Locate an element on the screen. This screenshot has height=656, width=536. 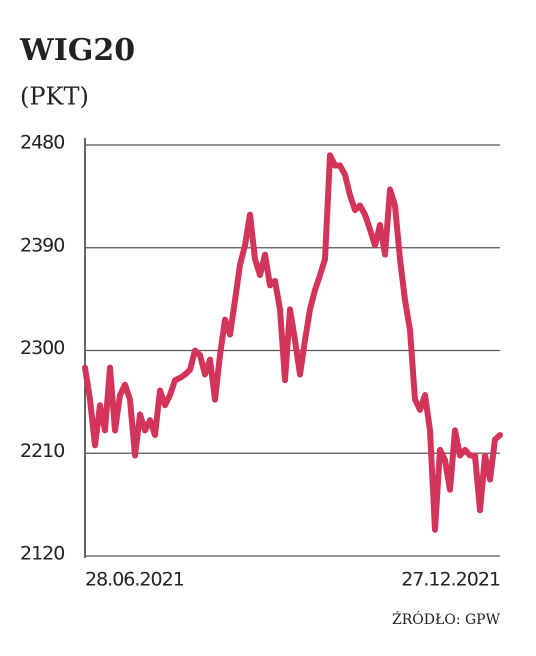
x-tick-label: 28.06.2021 is located at coordinates (134, 580).